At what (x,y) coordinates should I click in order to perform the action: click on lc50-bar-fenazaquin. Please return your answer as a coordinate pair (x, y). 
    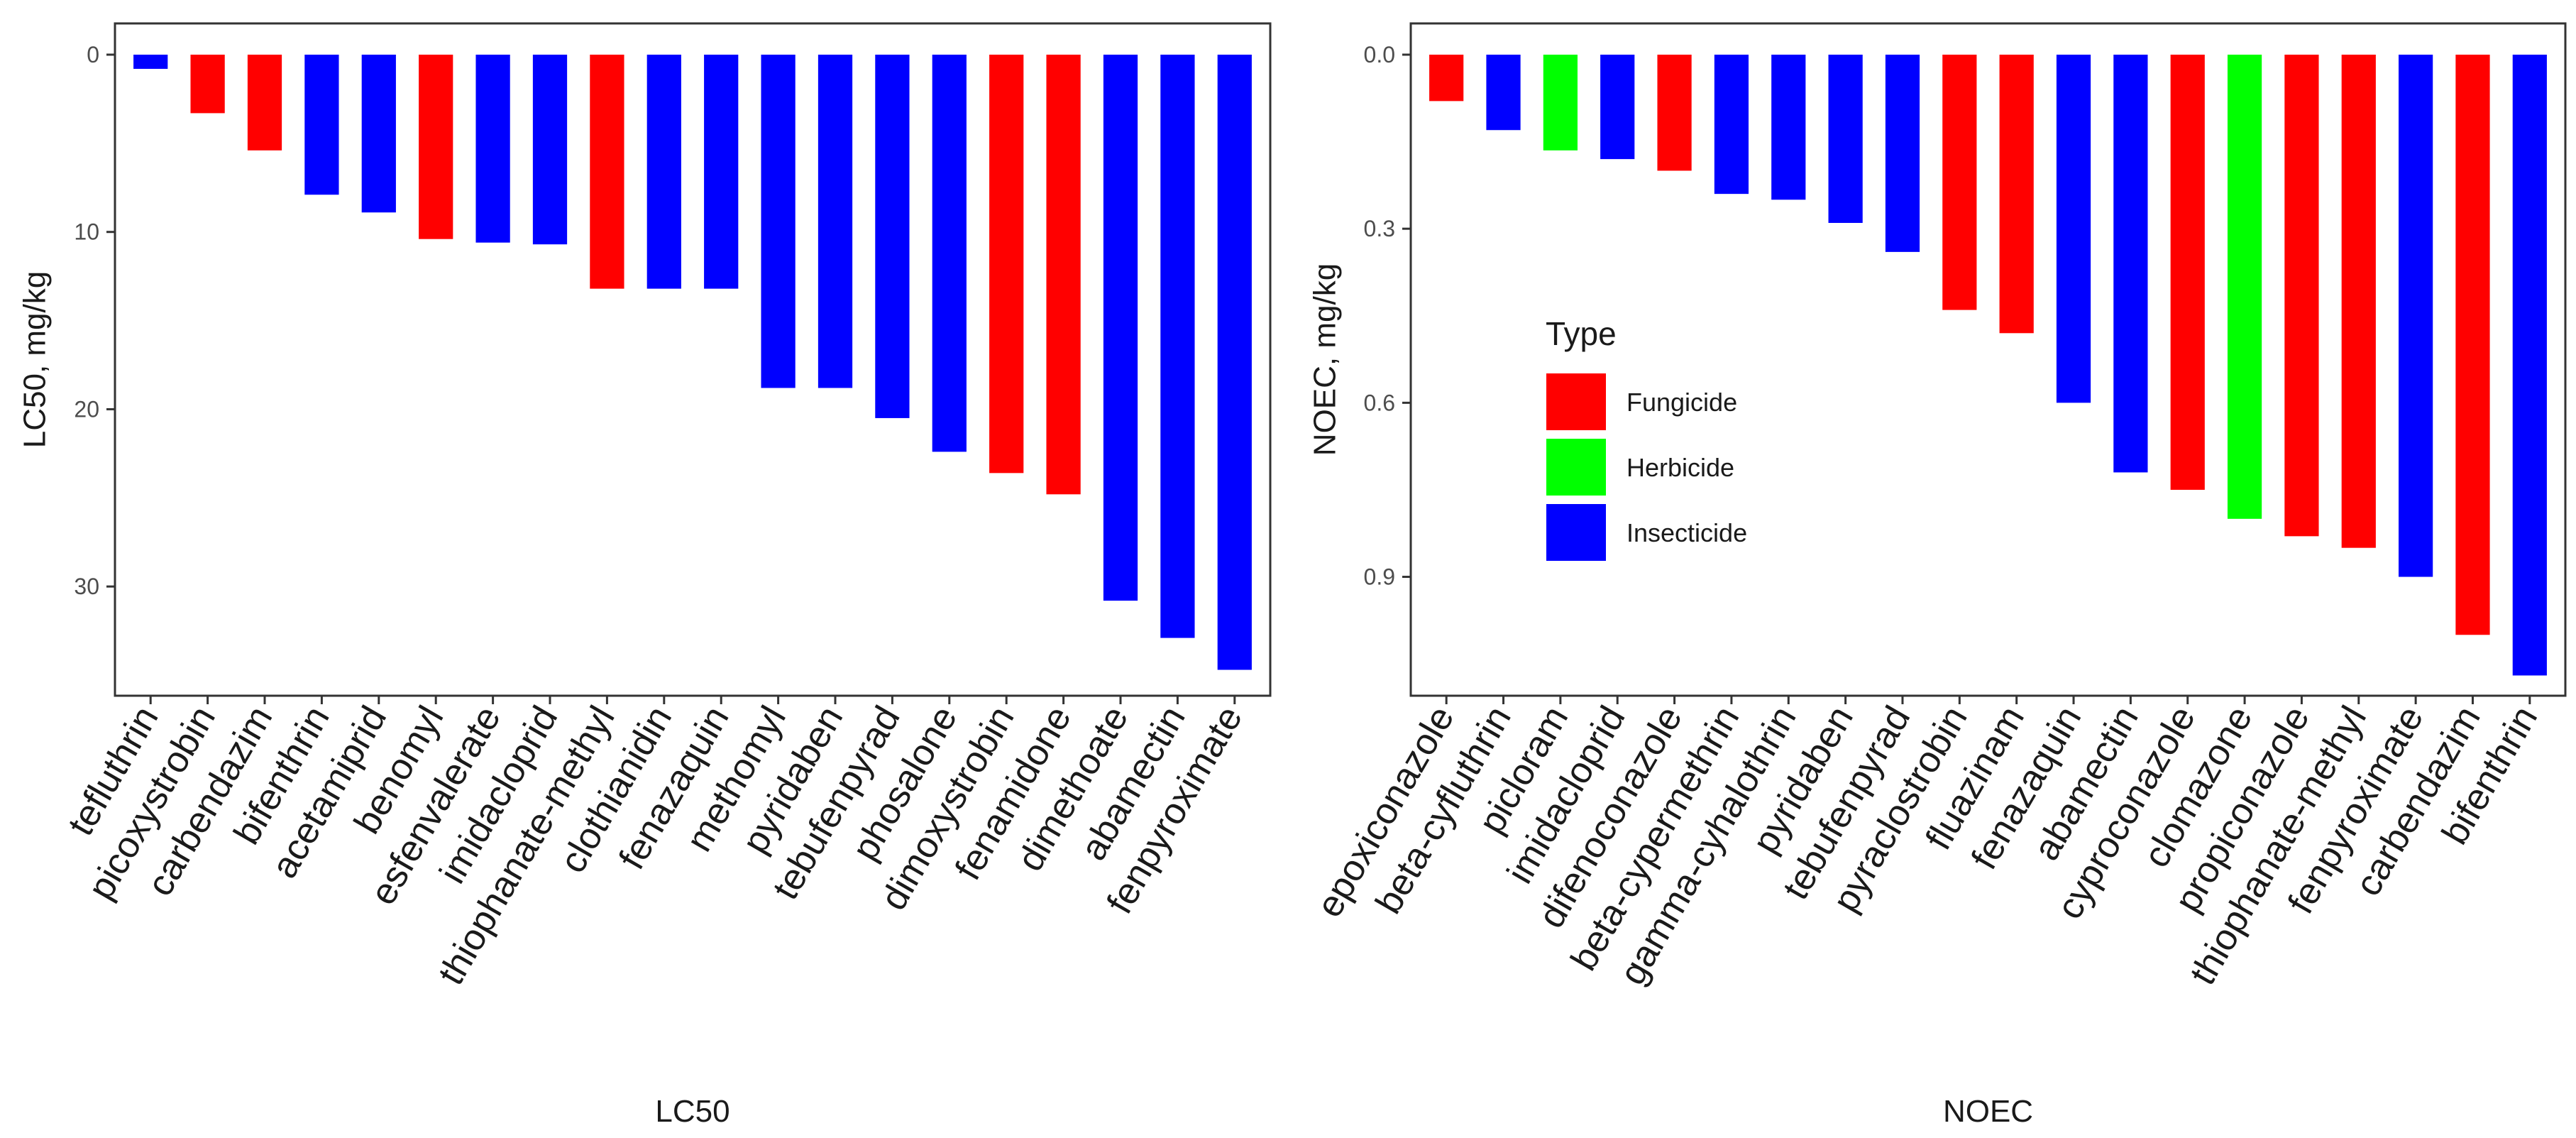
    Looking at the image, I should click on (721, 172).